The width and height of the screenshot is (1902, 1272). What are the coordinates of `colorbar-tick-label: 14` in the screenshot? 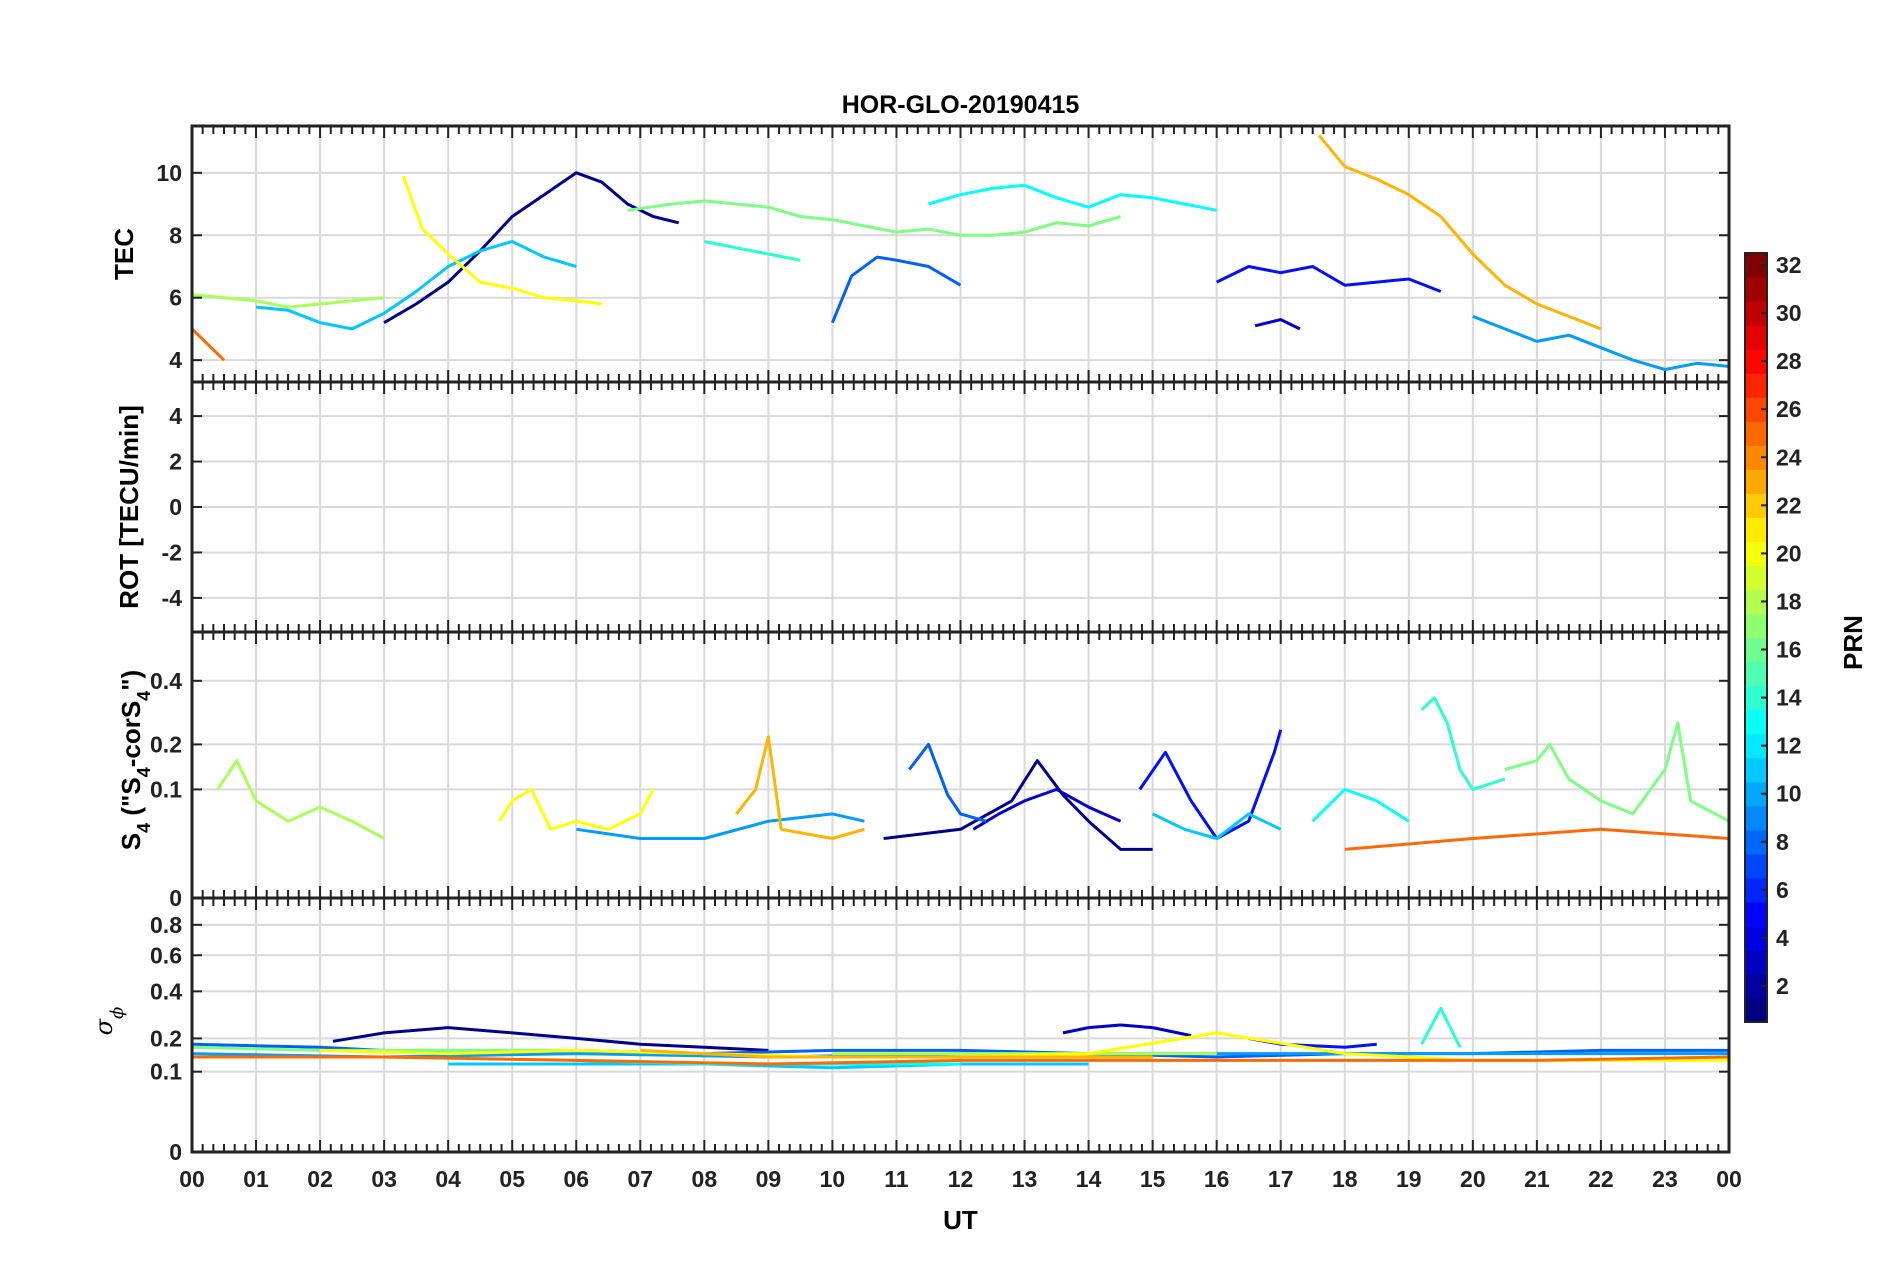 It's located at (1789, 698).